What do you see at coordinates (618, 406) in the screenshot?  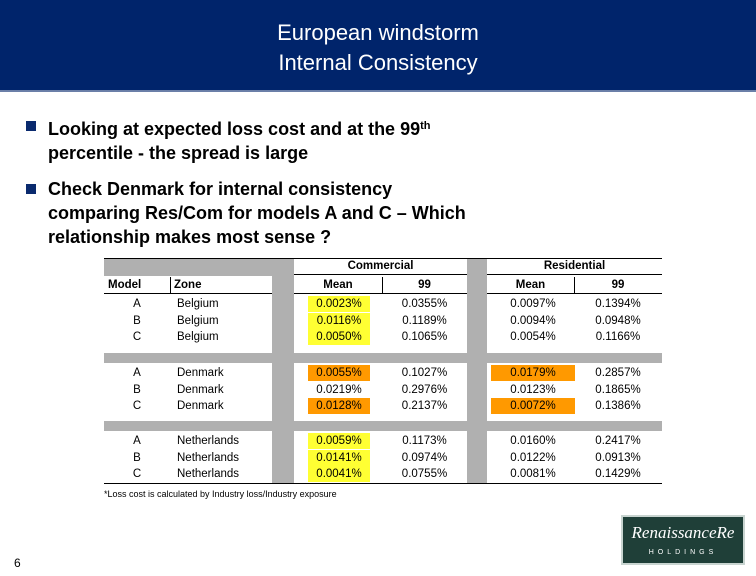 I see `table-cell-res-99: 0.1386%` at bounding box center [618, 406].